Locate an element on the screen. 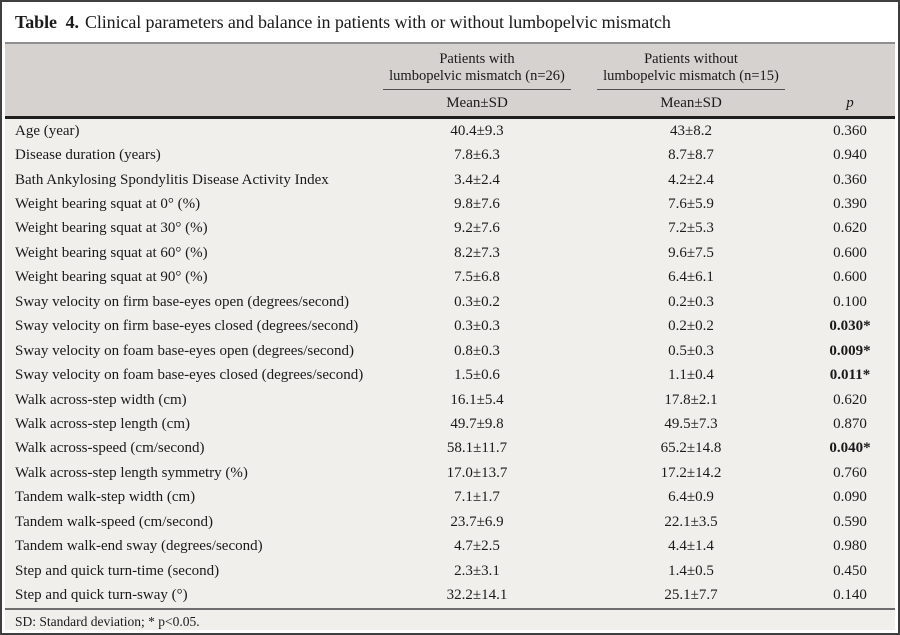 Image resolution: width=900 pixels, height=635 pixels. without-mismatch-value-cell: 9.6±7.5 is located at coordinates (691, 252).